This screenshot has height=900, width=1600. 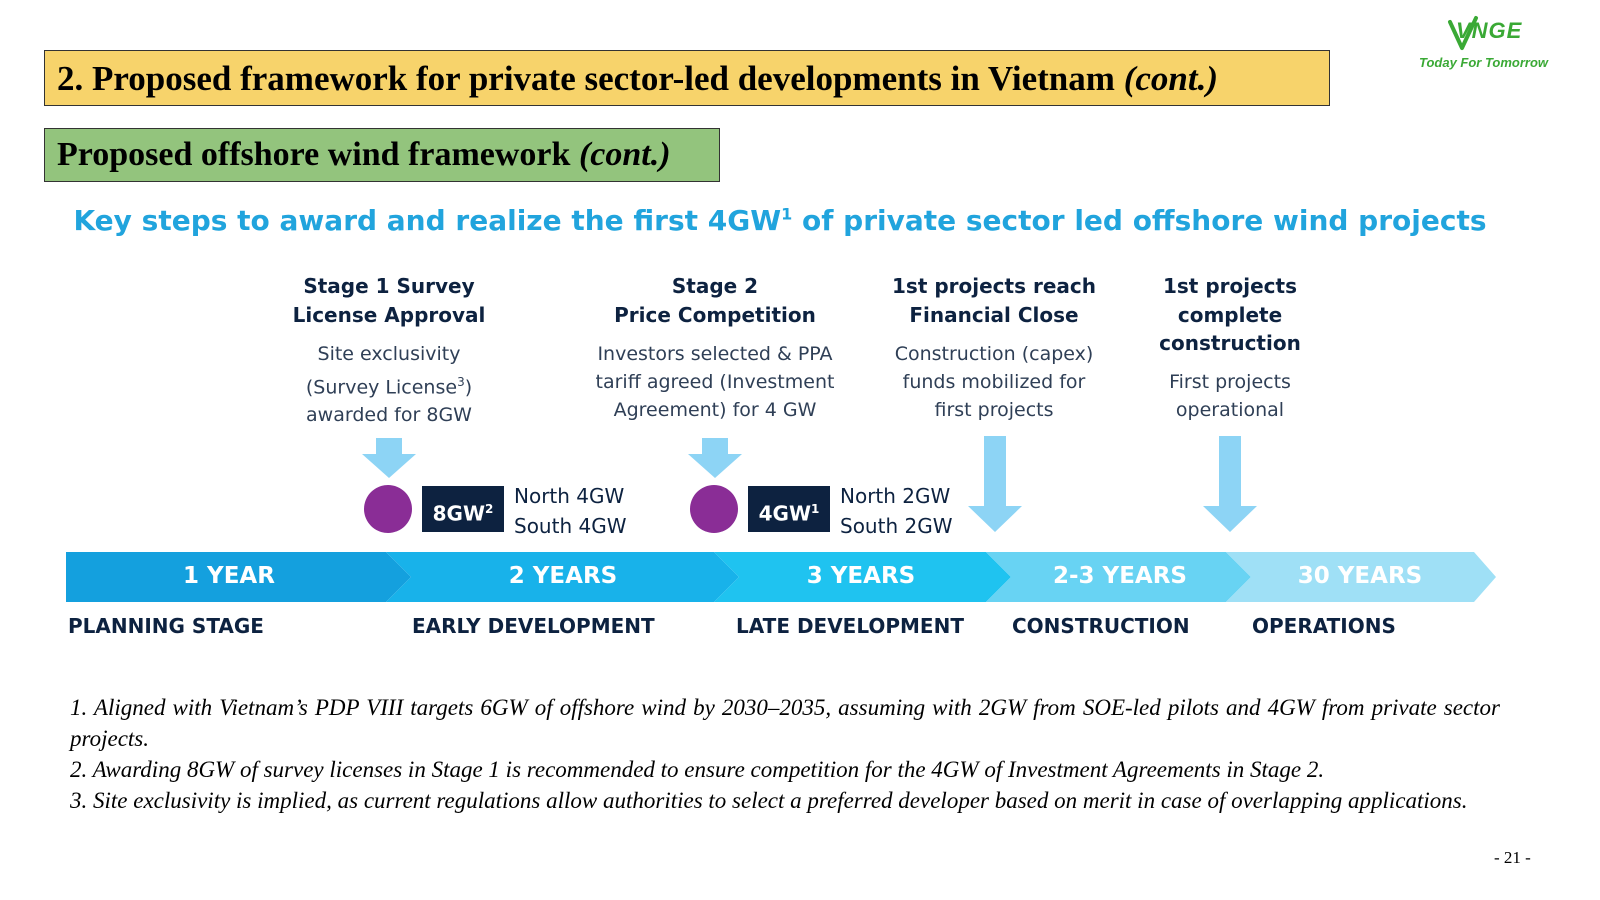 What do you see at coordinates (1230, 343) in the screenshot?
I see `stage-4-title-line3: construction` at bounding box center [1230, 343].